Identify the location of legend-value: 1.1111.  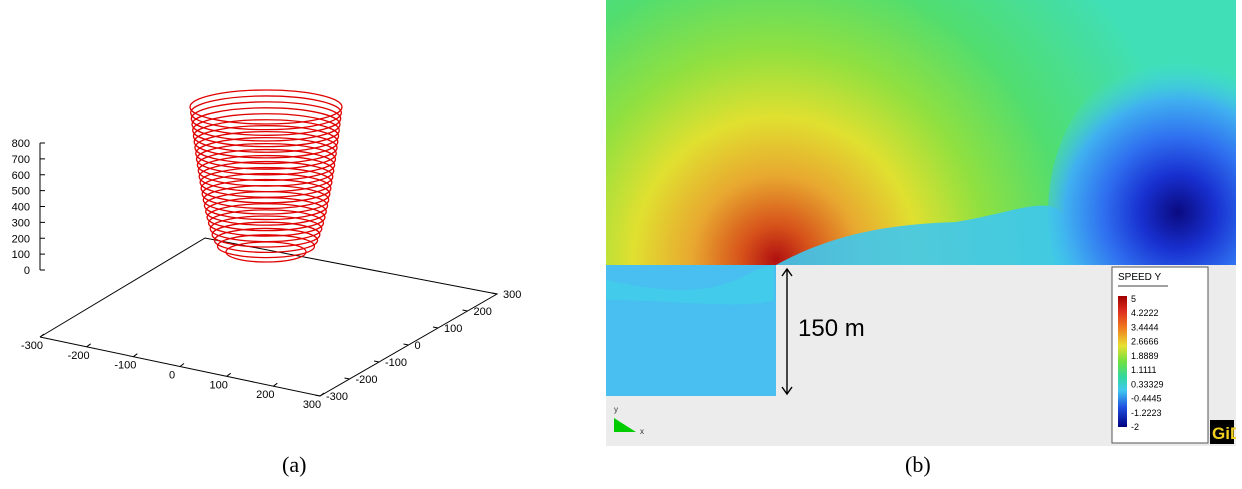
(1144, 370).